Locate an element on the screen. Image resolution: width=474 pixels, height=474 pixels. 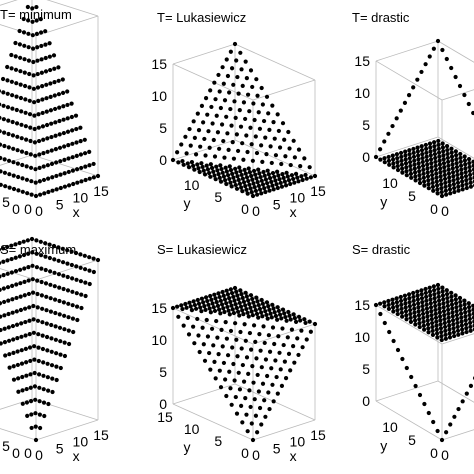
y-tick-label: 10 is located at coordinates (192, 185).